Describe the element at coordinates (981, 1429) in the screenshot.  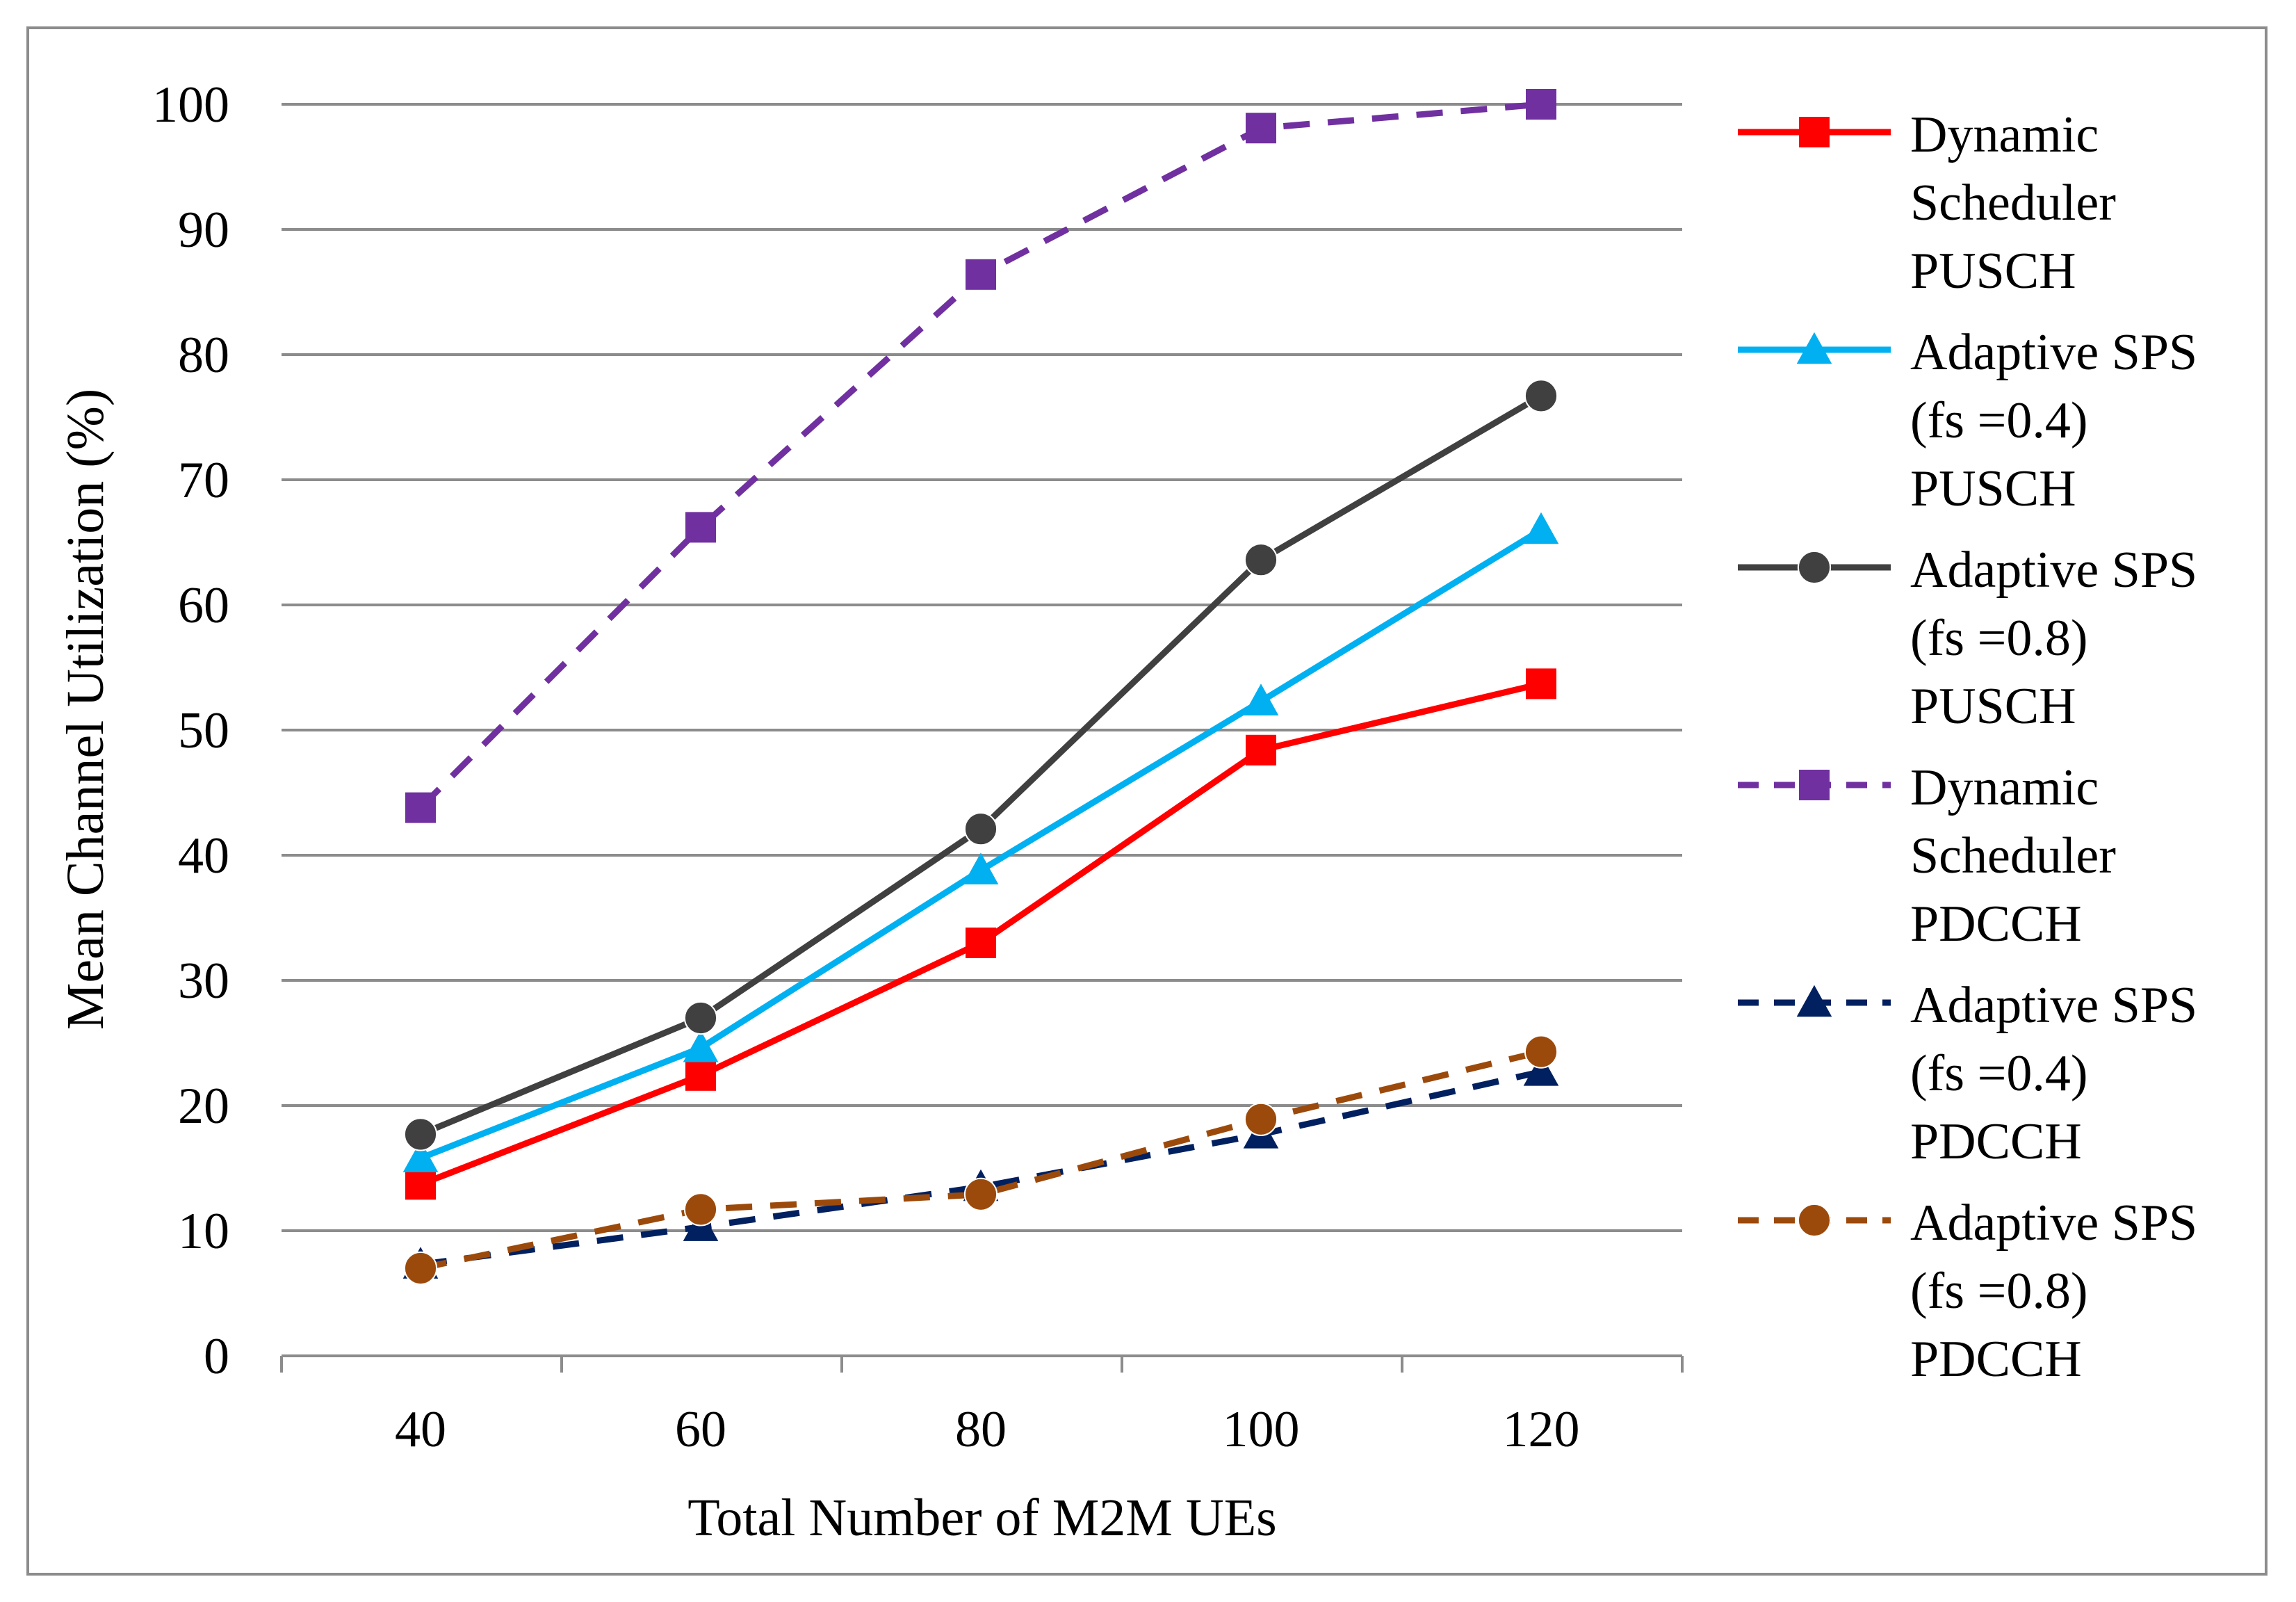
I see `x-tick-label: 80` at that location.